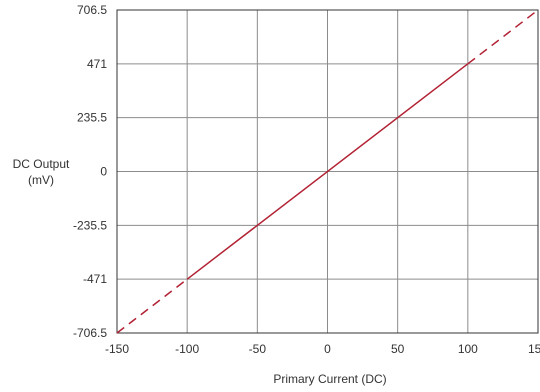  Describe the element at coordinates (329, 379) in the screenshot. I see `x-axis-title: Primary Current (DC)` at that location.